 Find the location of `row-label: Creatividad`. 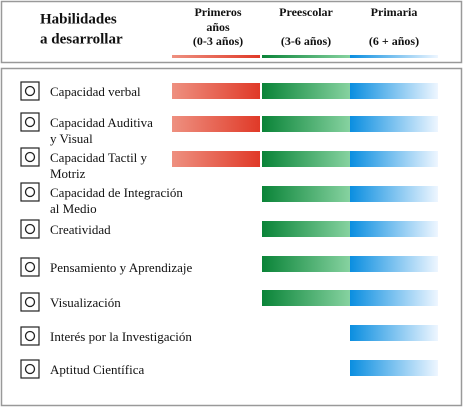

row-label: Creatividad is located at coordinates (80, 229).